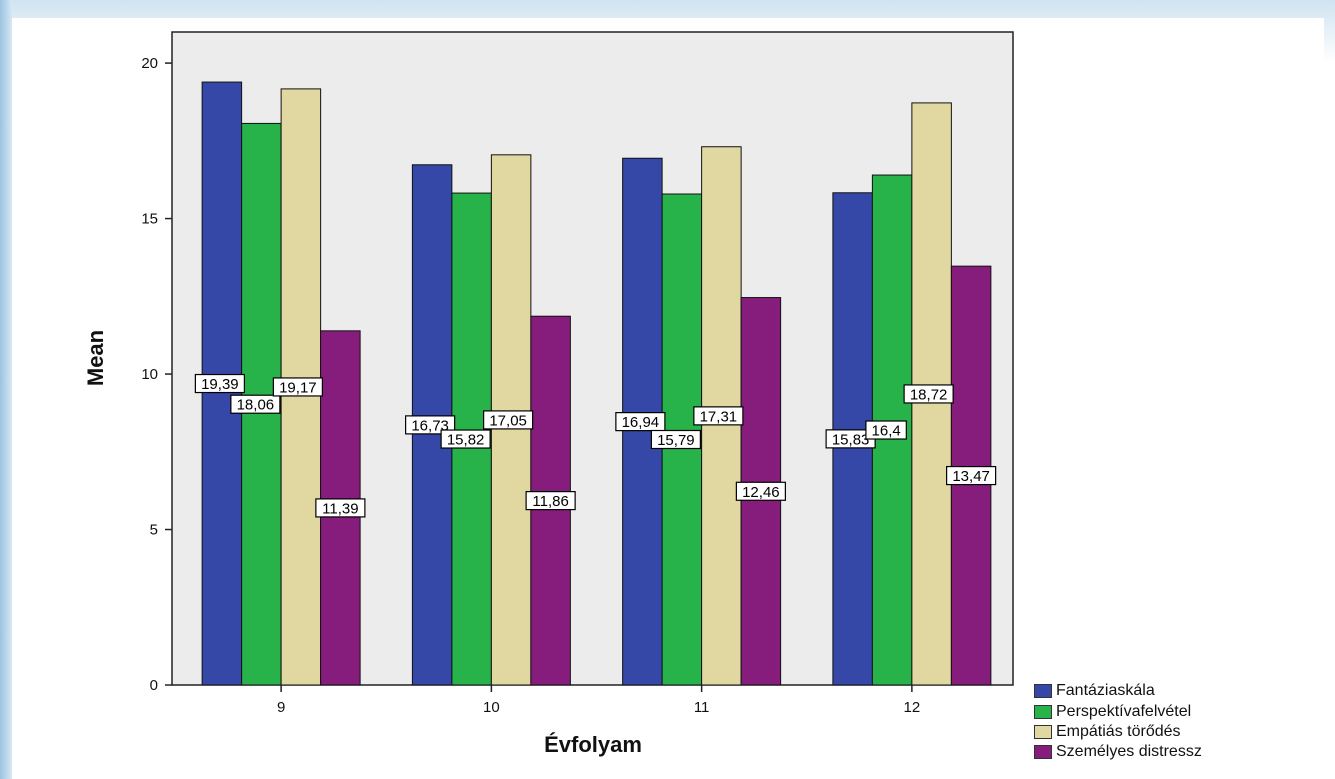  I want to click on data-label-szemelyes-distressz-12: 13,47, so click(971, 475).